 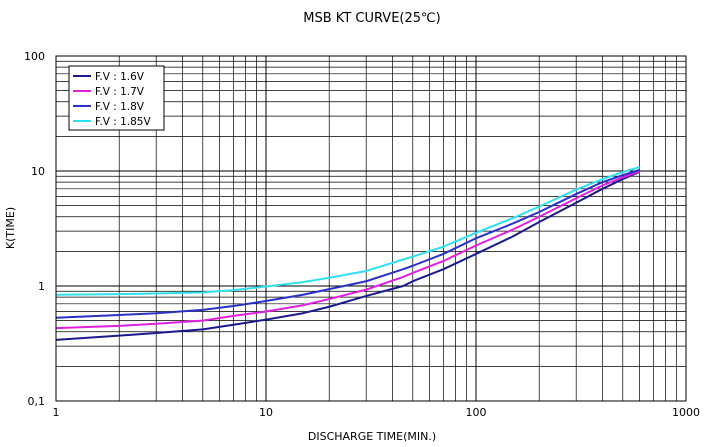 I want to click on y-axis-label: K(TIME), so click(x=10, y=228).